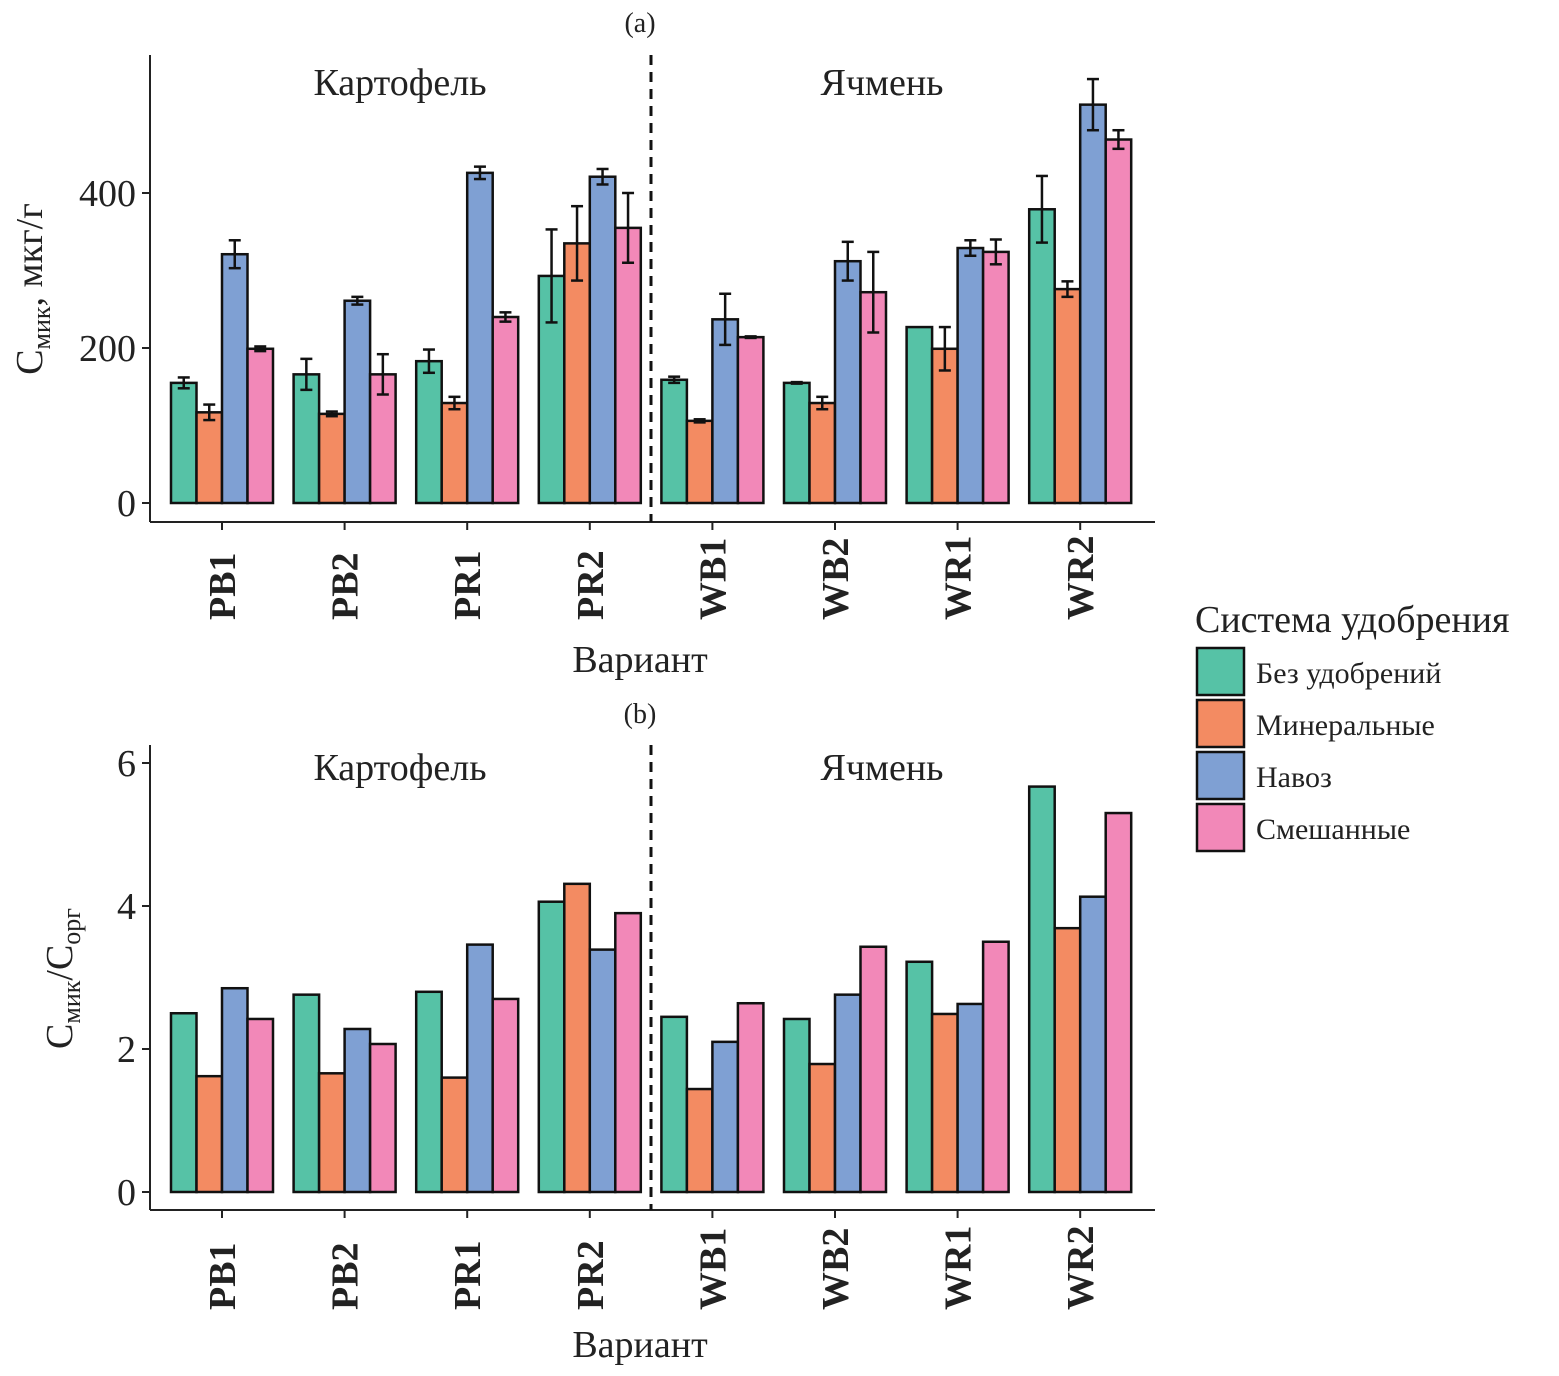 This screenshot has width=1559, height=1376. What do you see at coordinates (1345, 725) in the screenshot?
I see `legend-label: Минеральные` at bounding box center [1345, 725].